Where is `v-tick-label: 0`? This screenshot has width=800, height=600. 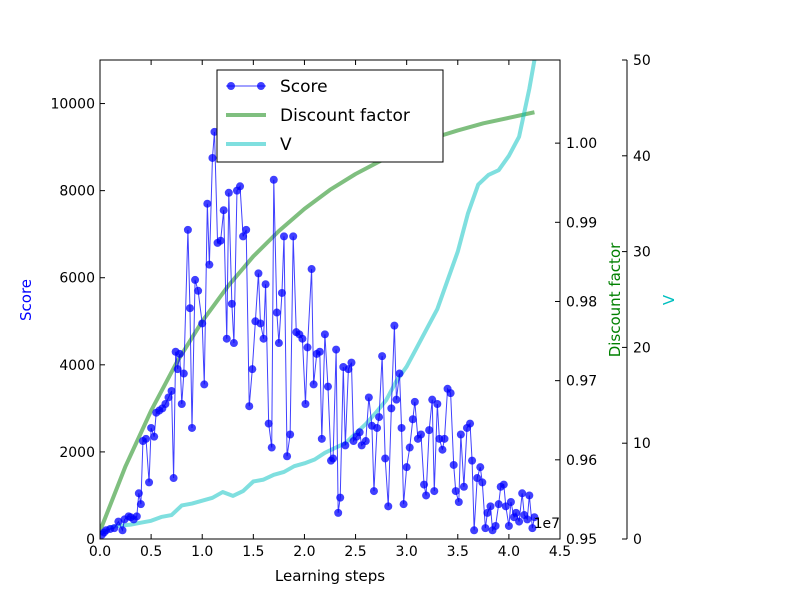 v-tick-label: 0 is located at coordinates (637, 540).